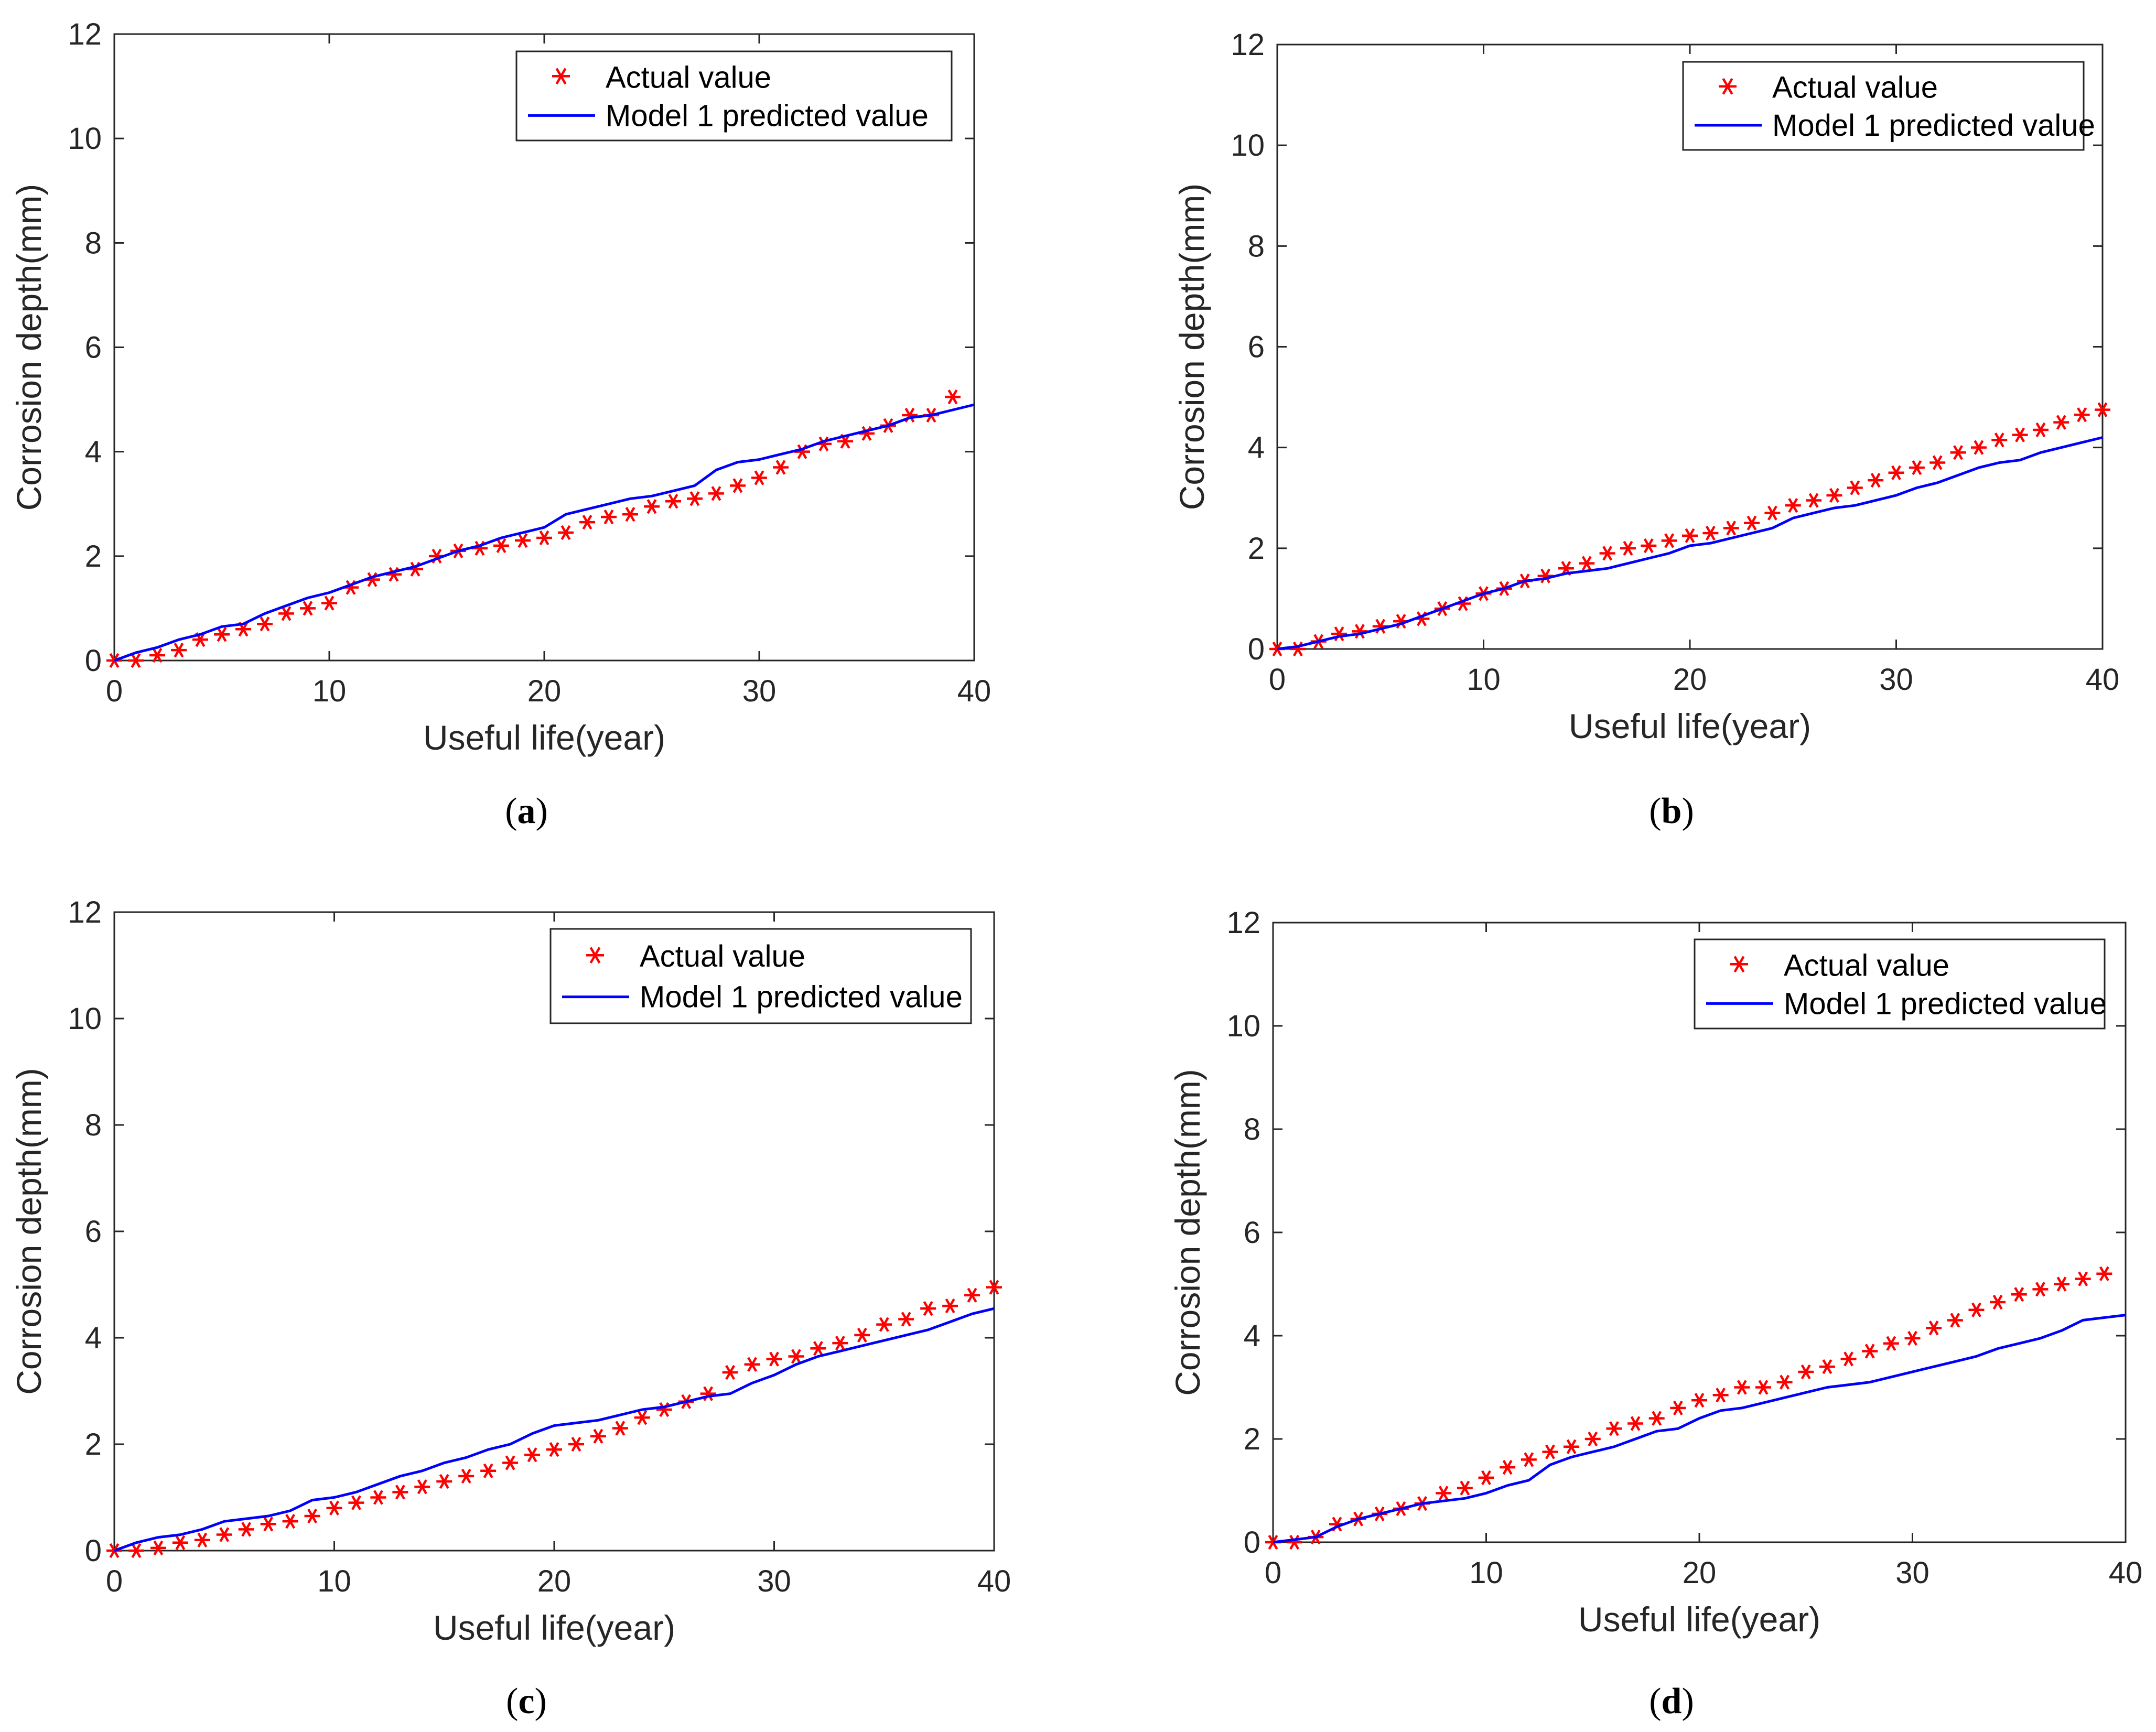 This screenshot has width=2156, height=1732. I want to click on y-tick-label: 8, so click(1252, 1129).